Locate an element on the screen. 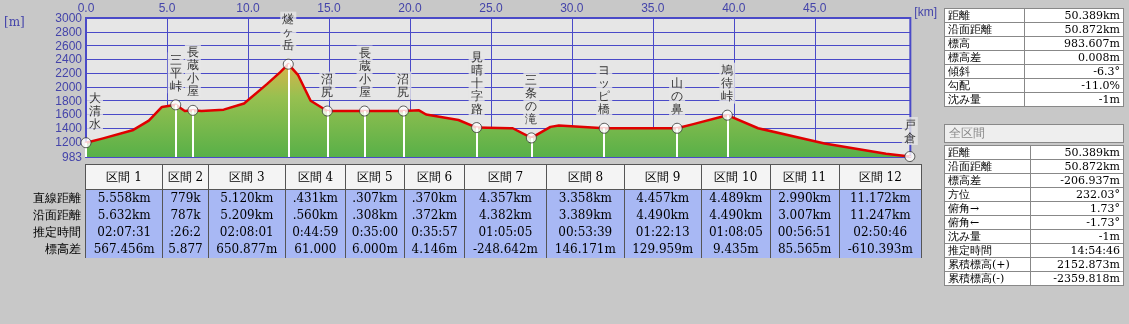 Image resolution: width=1129 pixels, height=324 pixels. category-label: 傾斜 is located at coordinates (959, 71).